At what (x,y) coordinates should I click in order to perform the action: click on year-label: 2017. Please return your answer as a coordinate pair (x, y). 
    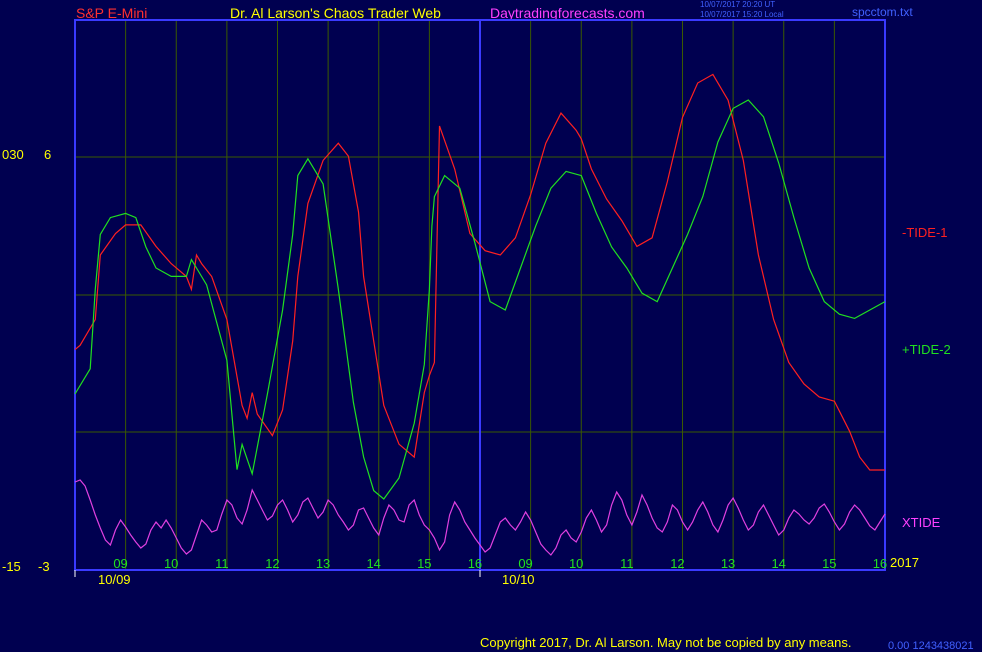
    Looking at the image, I should click on (904, 562).